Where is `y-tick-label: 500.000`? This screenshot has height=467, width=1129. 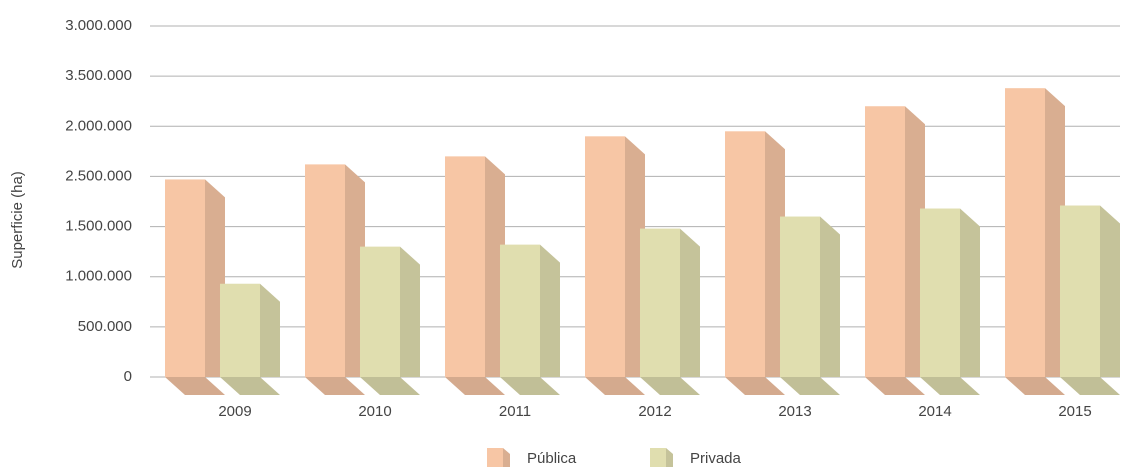 y-tick-label: 500.000 is located at coordinates (105, 326).